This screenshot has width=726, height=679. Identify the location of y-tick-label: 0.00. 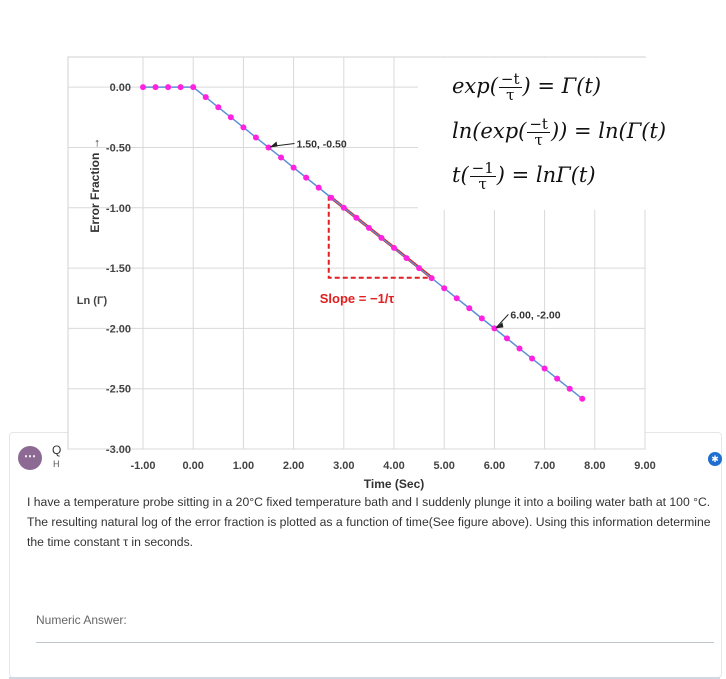
(120, 88).